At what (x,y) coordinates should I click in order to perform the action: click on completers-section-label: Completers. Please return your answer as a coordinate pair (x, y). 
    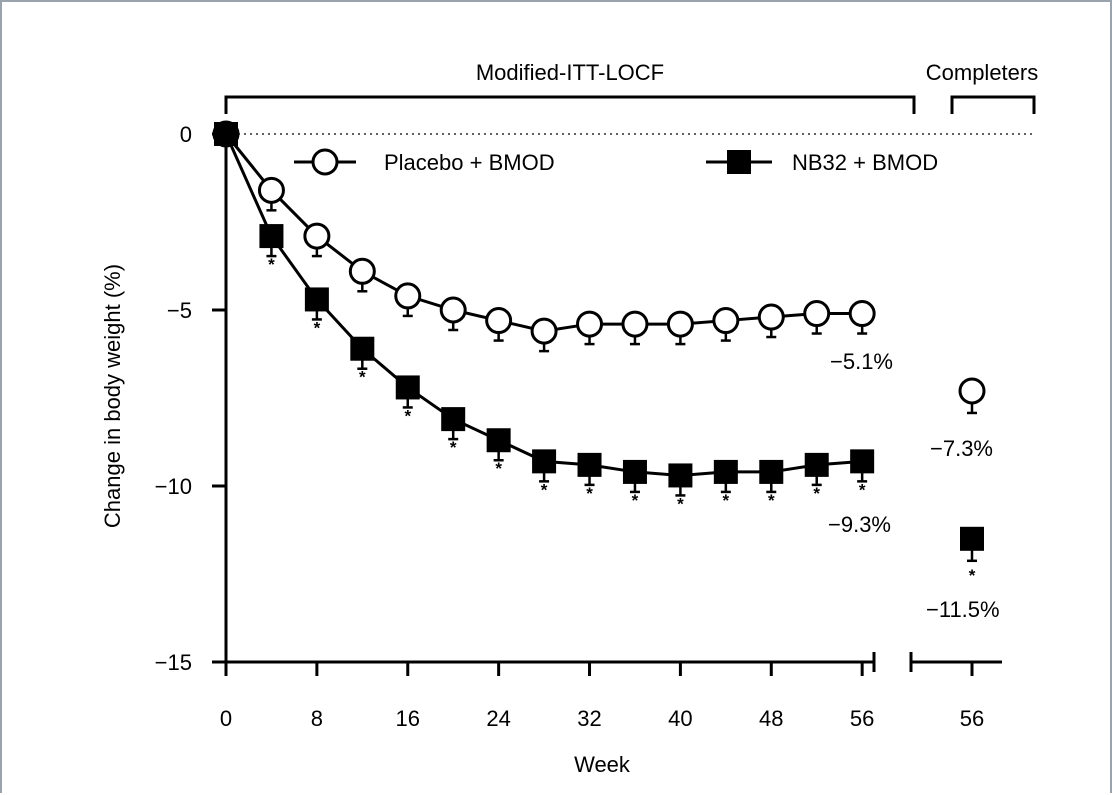
    Looking at the image, I should click on (982, 72).